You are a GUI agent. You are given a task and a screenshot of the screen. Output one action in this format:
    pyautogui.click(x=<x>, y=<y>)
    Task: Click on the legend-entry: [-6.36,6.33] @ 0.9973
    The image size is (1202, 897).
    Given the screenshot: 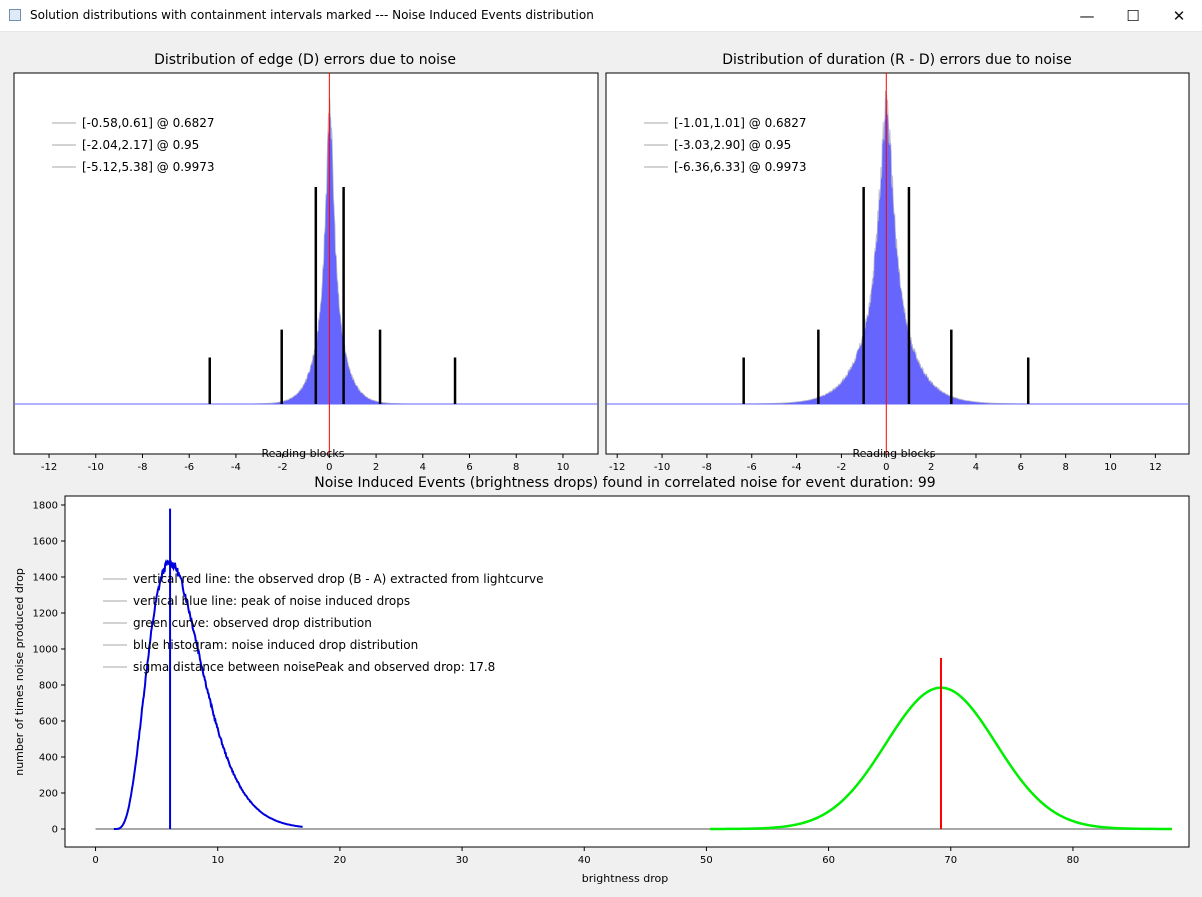 What is the action you would take?
    pyautogui.click(x=740, y=167)
    